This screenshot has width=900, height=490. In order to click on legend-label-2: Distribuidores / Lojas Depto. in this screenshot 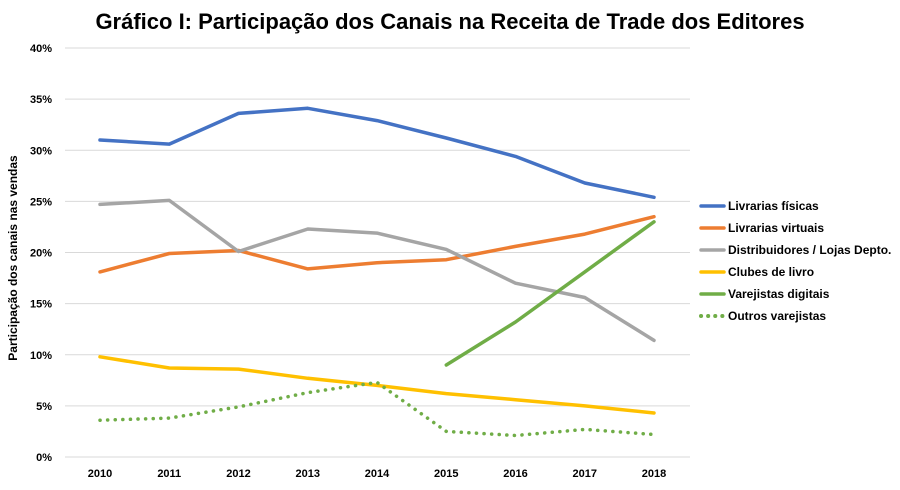, I will do `click(809, 250)`.